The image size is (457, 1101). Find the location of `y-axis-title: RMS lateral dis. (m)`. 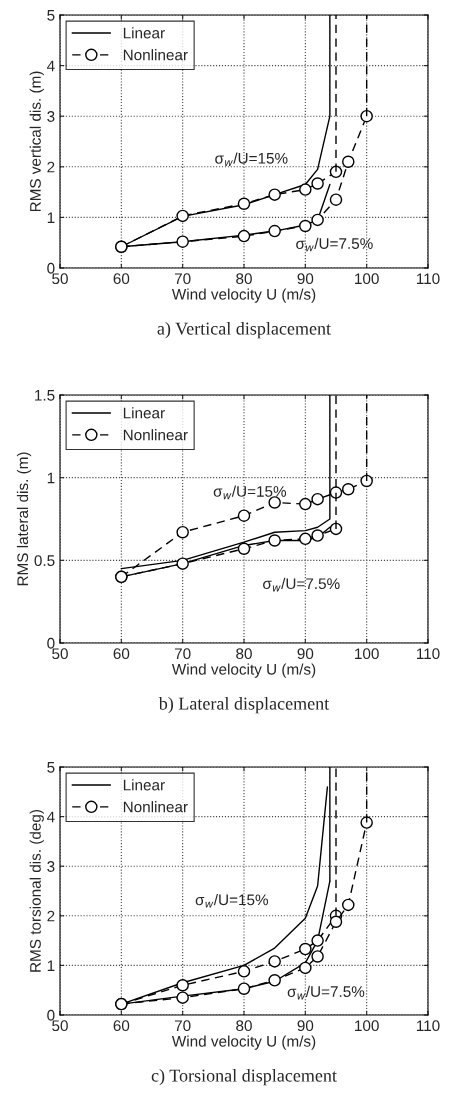

y-axis-title: RMS lateral dis. (m) is located at coordinates (24, 519).